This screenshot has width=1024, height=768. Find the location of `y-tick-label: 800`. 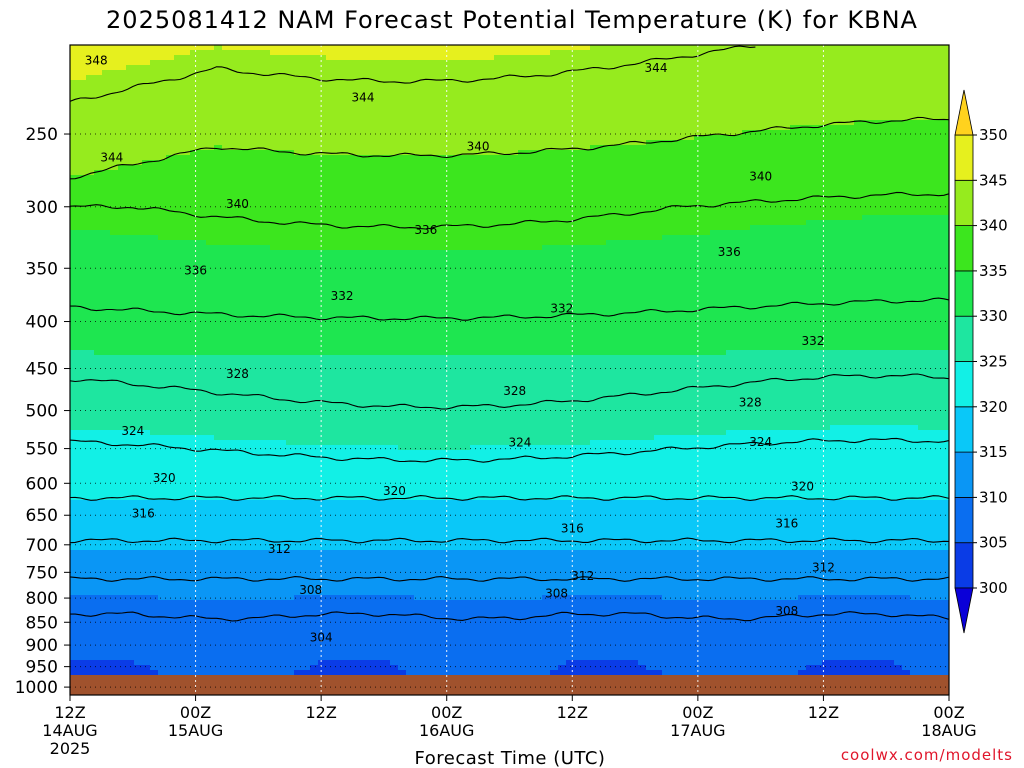

y-tick-label: 800 is located at coordinates (42, 599).